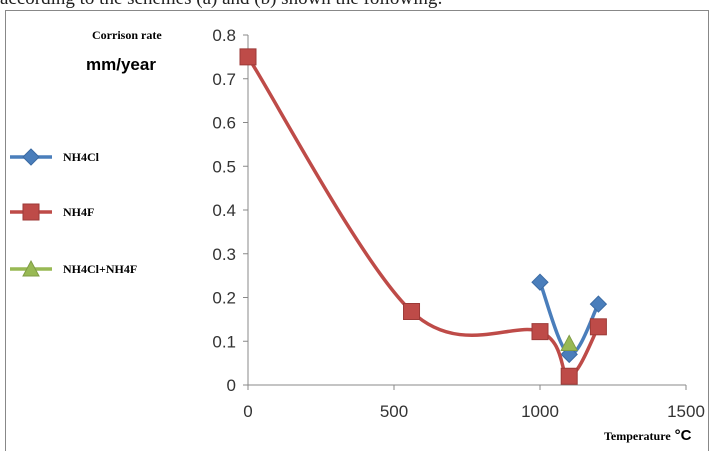  What do you see at coordinates (52, 212) in the screenshot?
I see `legend-item: NH4F` at bounding box center [52, 212].